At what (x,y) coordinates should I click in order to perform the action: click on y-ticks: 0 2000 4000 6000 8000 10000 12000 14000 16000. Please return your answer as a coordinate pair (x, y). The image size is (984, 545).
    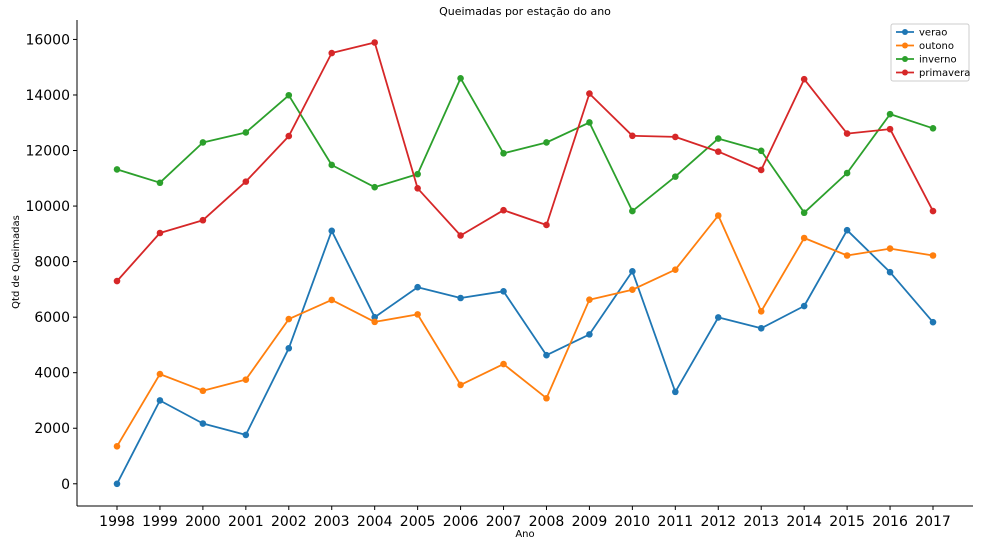
    Looking at the image, I should click on (51, 262).